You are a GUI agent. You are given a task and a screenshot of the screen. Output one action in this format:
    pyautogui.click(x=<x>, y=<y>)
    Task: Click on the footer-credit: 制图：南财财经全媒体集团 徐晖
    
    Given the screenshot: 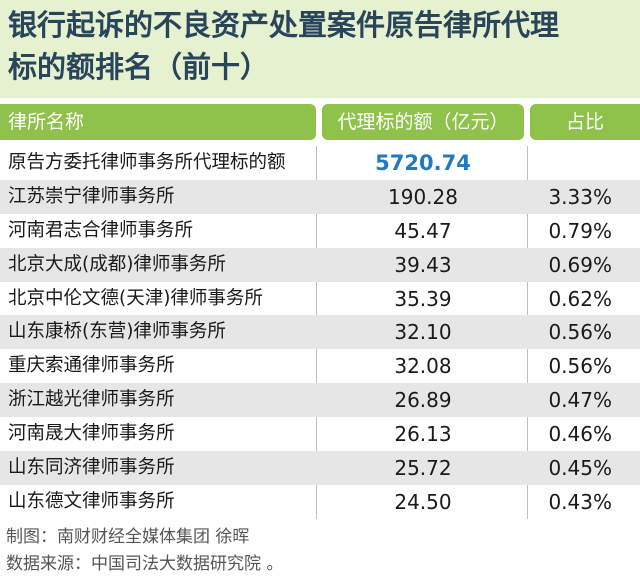 What is the action you would take?
    pyautogui.click(x=128, y=537)
    